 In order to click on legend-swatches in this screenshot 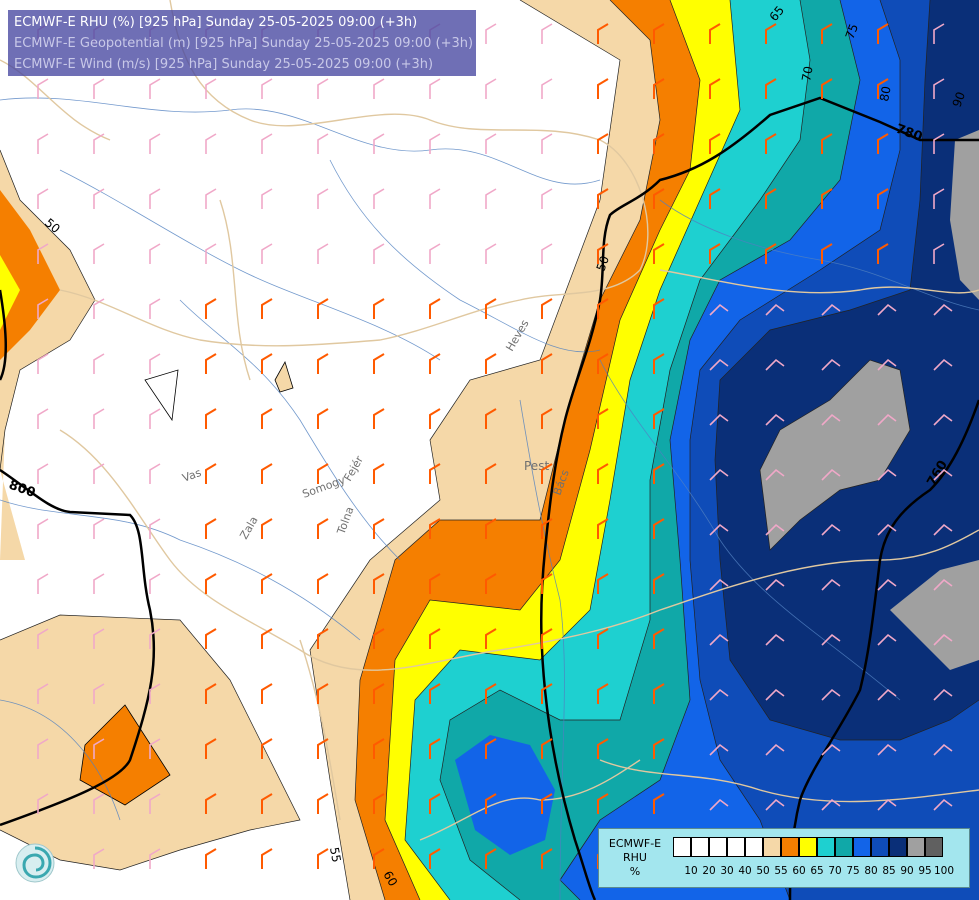, I will do `click(808, 847)`.